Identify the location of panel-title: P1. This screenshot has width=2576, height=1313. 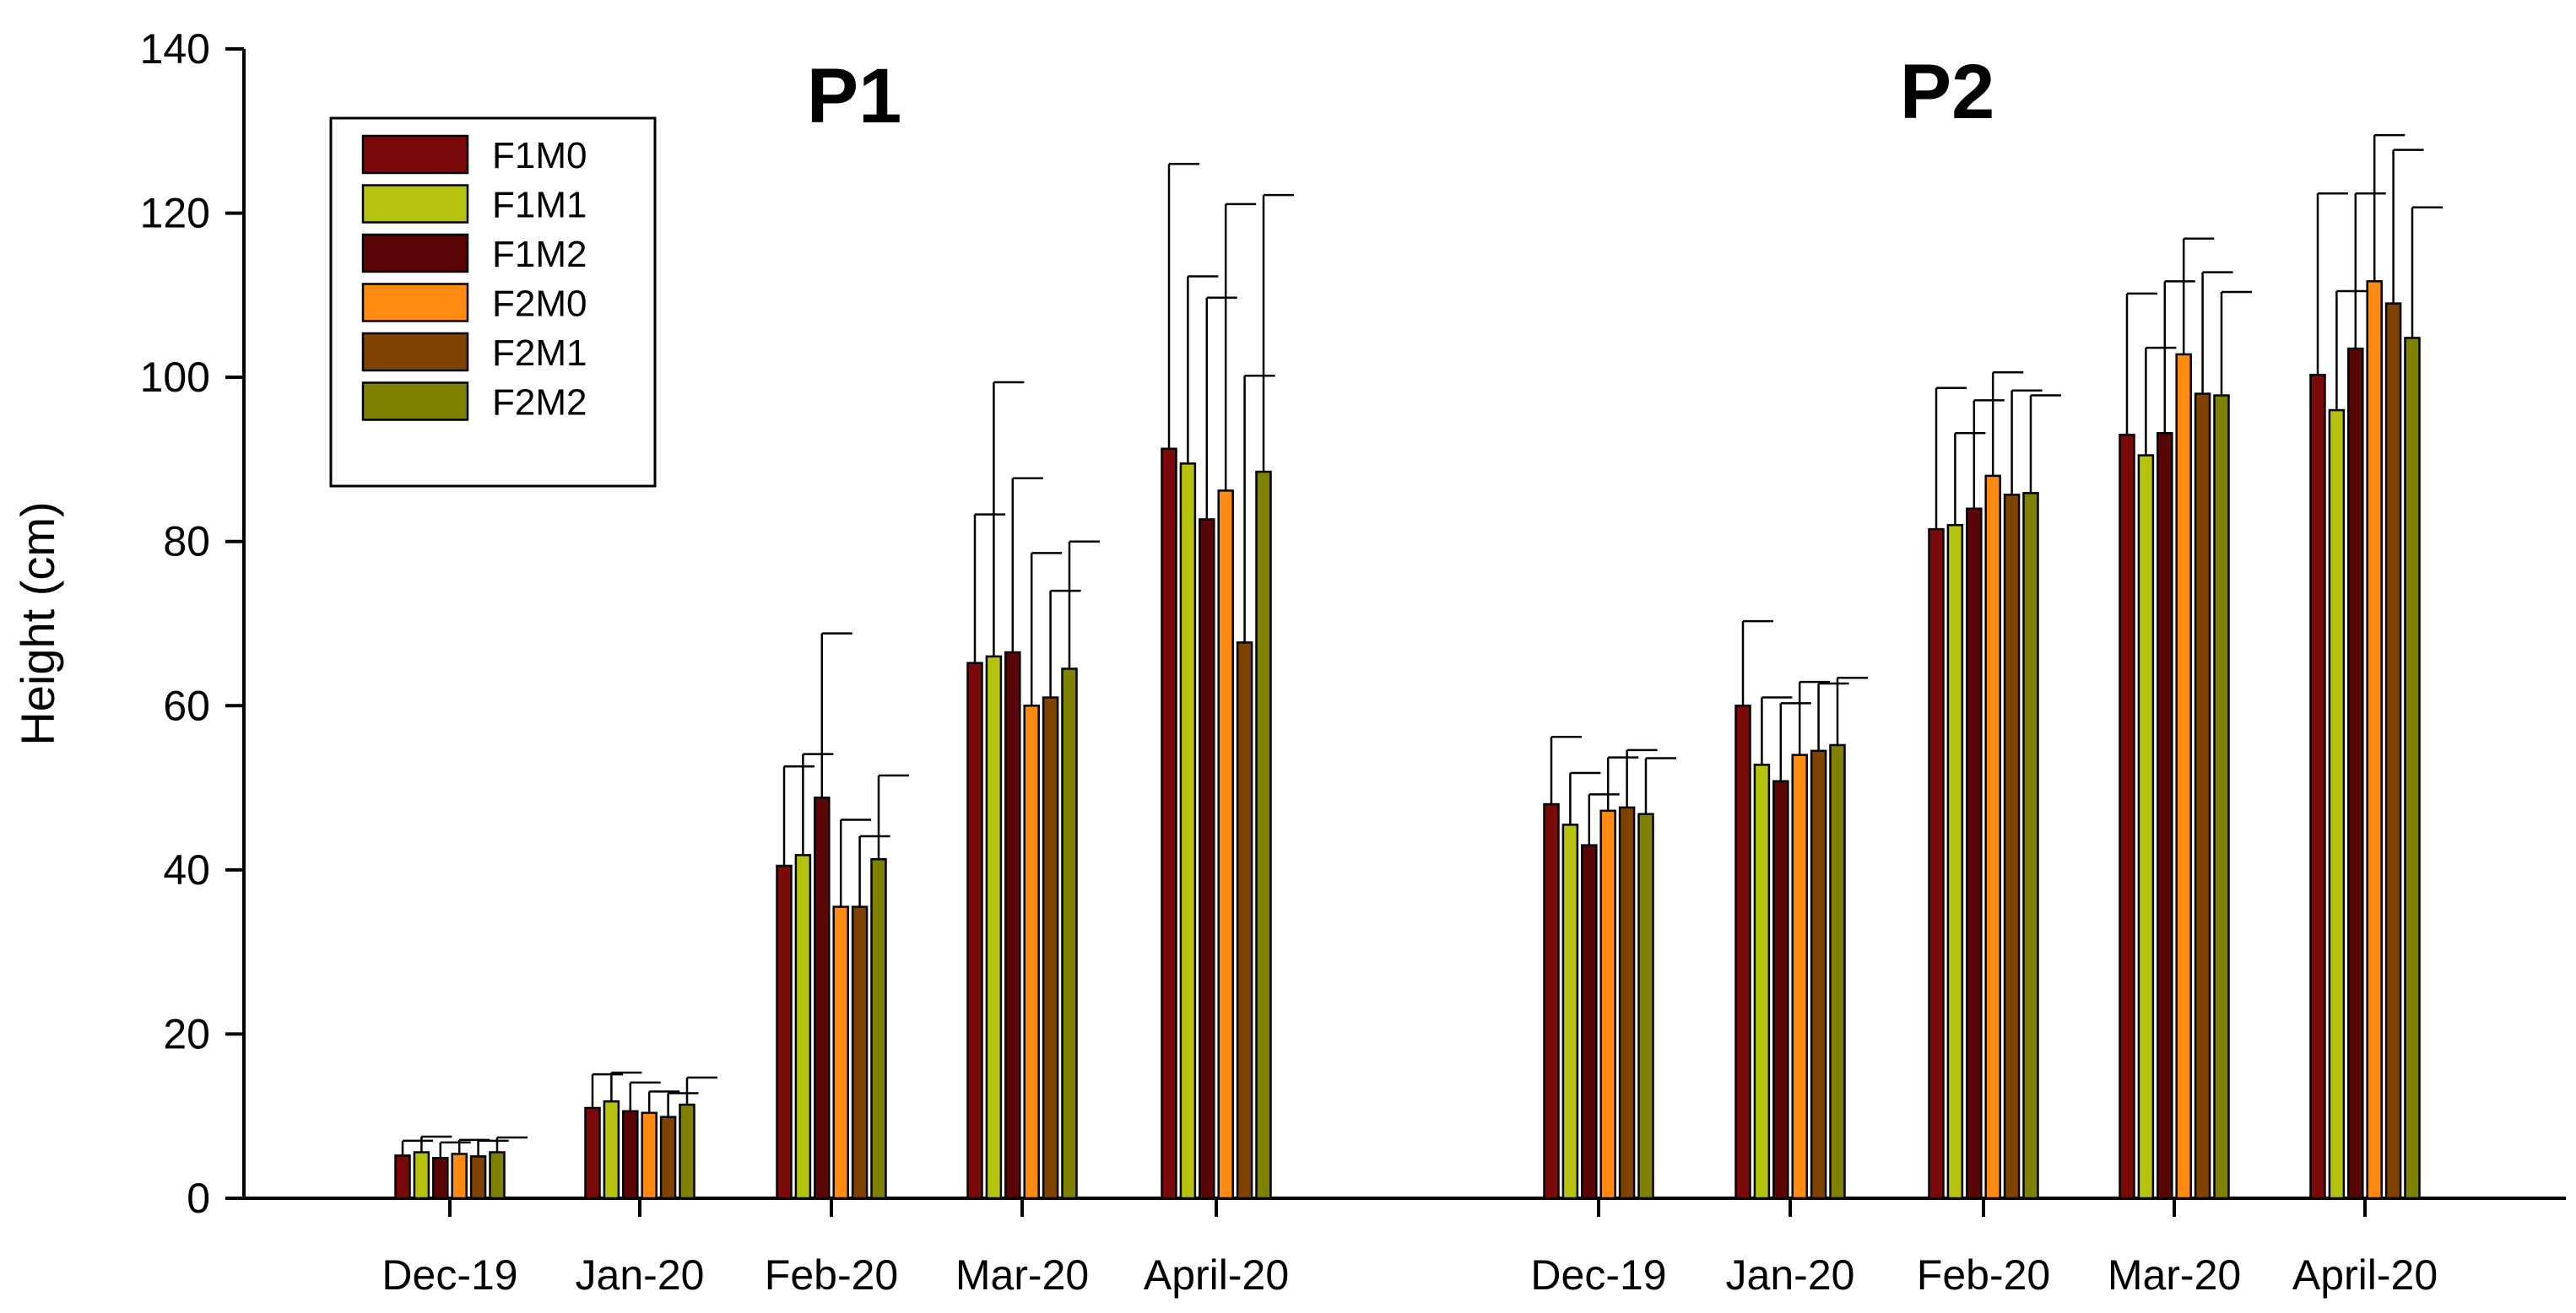
(854, 96).